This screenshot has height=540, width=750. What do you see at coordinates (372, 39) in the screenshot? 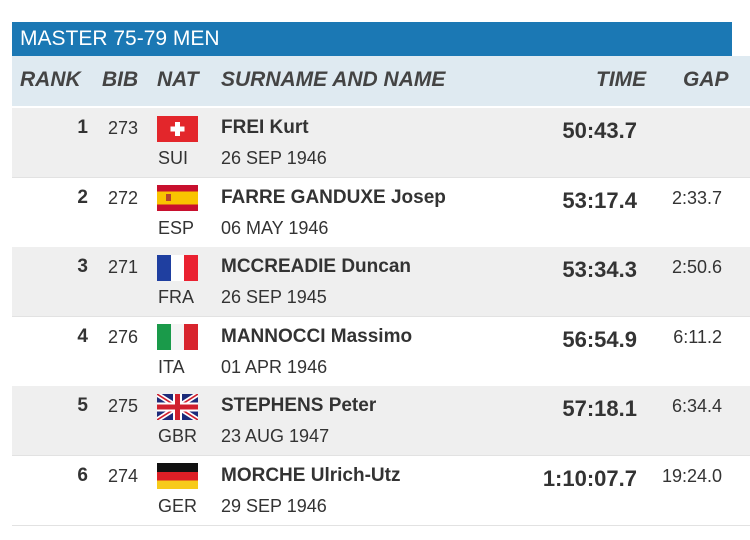
I see `title-bar` at bounding box center [372, 39].